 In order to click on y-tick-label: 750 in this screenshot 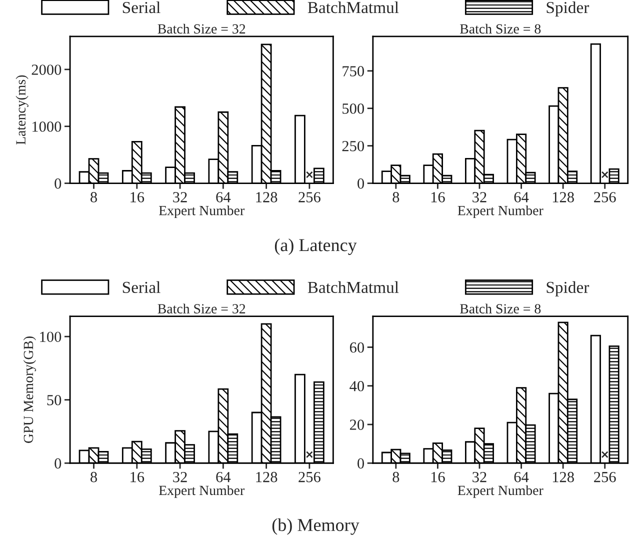, I will do `click(353, 71)`.